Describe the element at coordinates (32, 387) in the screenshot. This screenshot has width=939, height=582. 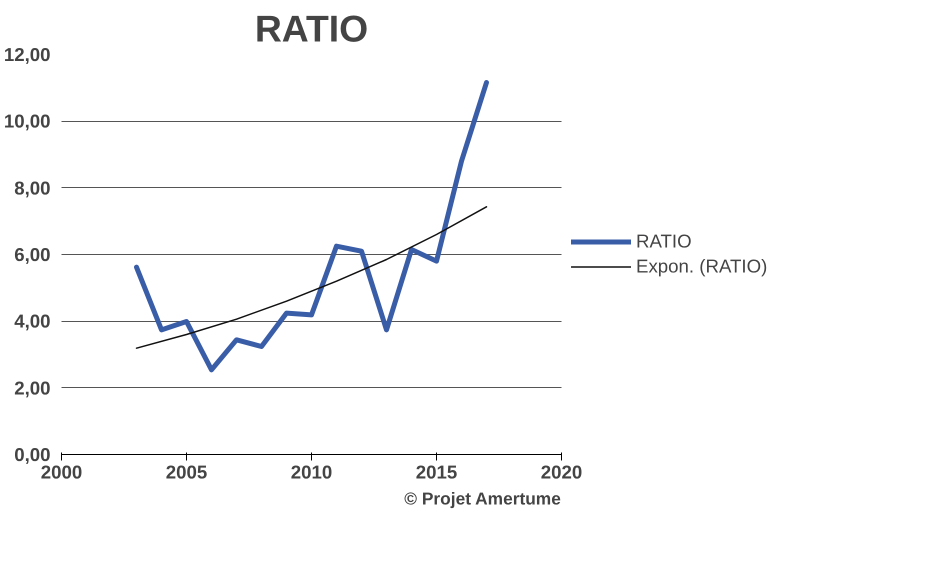
I see `y-tick-label: 2,00` at that location.